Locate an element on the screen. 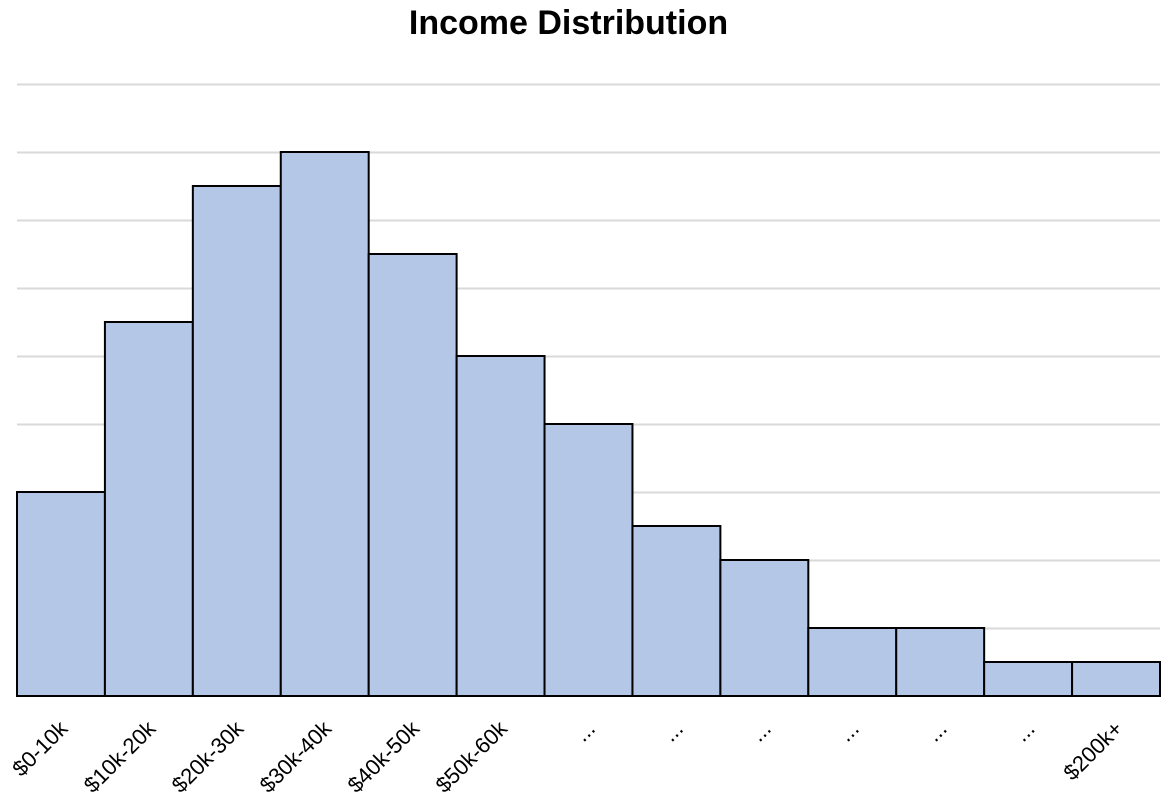 This screenshot has height=810, width=1167. chart-title: Income Distribution is located at coordinates (568, 23).